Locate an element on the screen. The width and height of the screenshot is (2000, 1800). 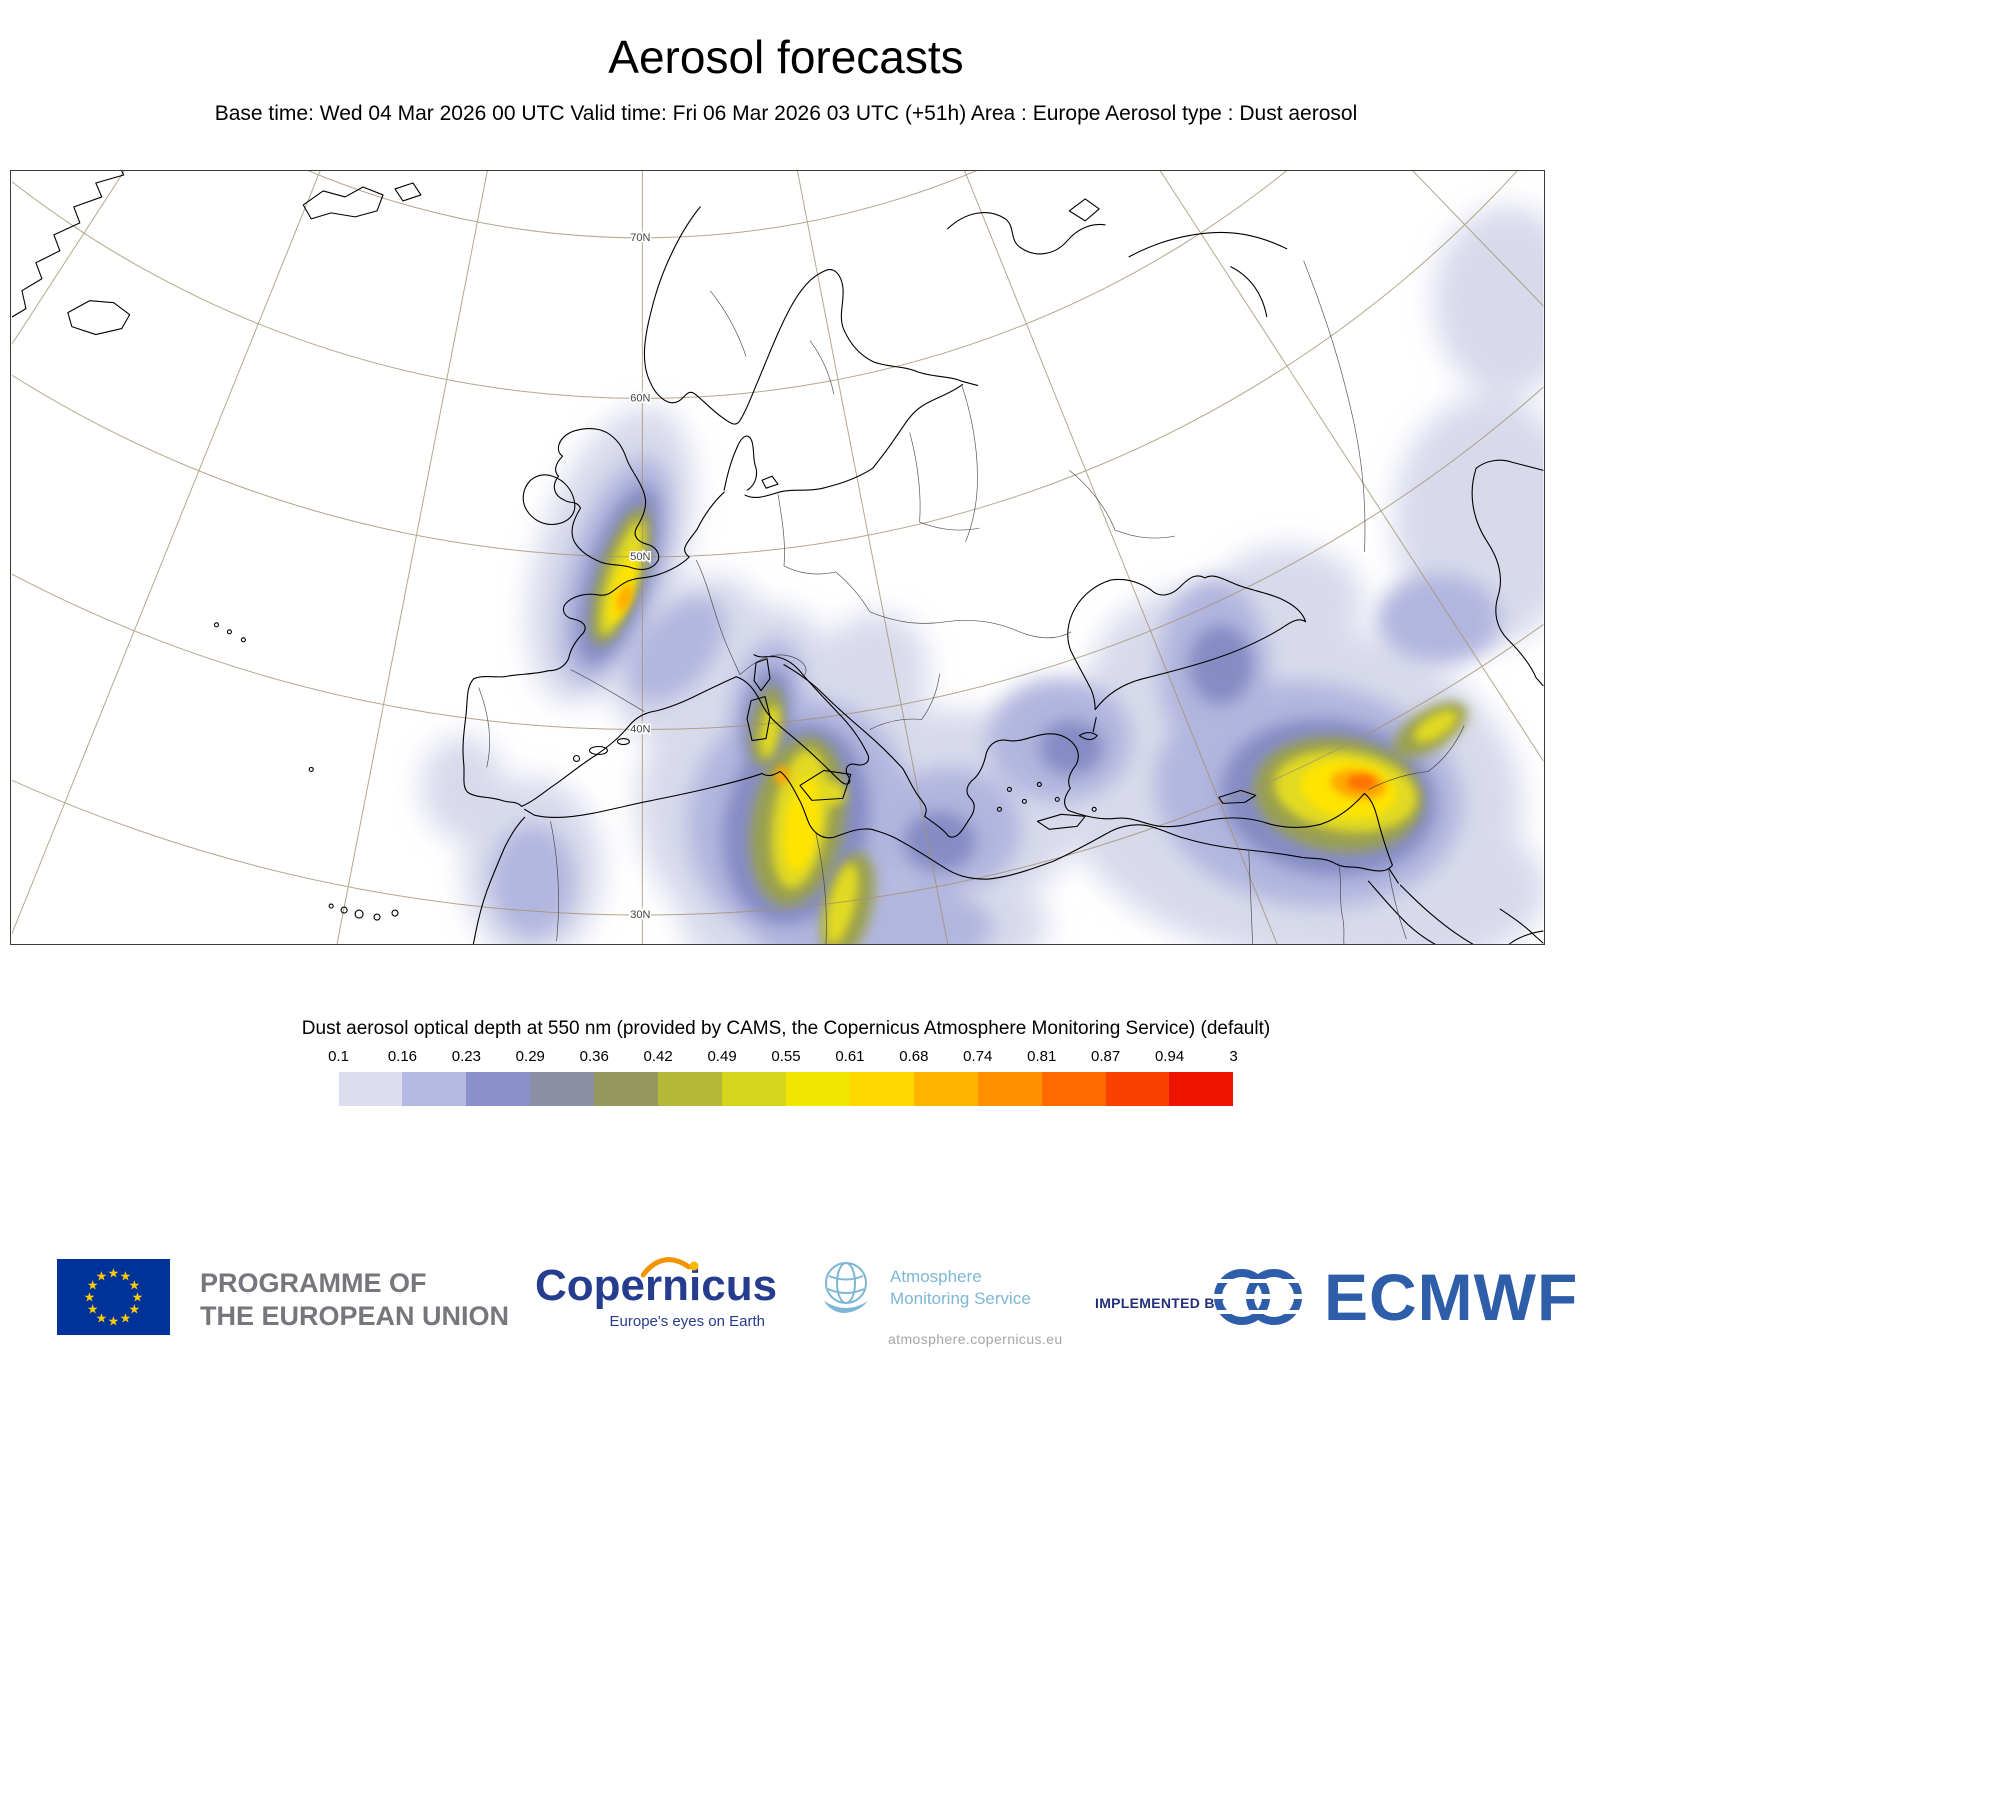
ecmwf-rings-icon is located at coordinates (1262, 1297).